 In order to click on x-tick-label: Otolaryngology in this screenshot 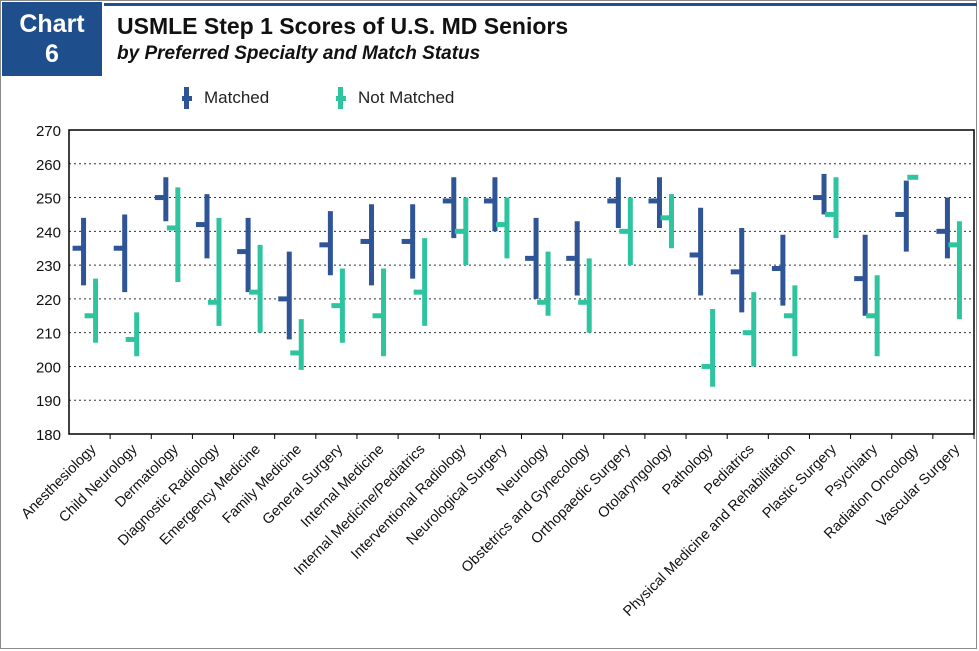, I will do `click(635, 481)`.